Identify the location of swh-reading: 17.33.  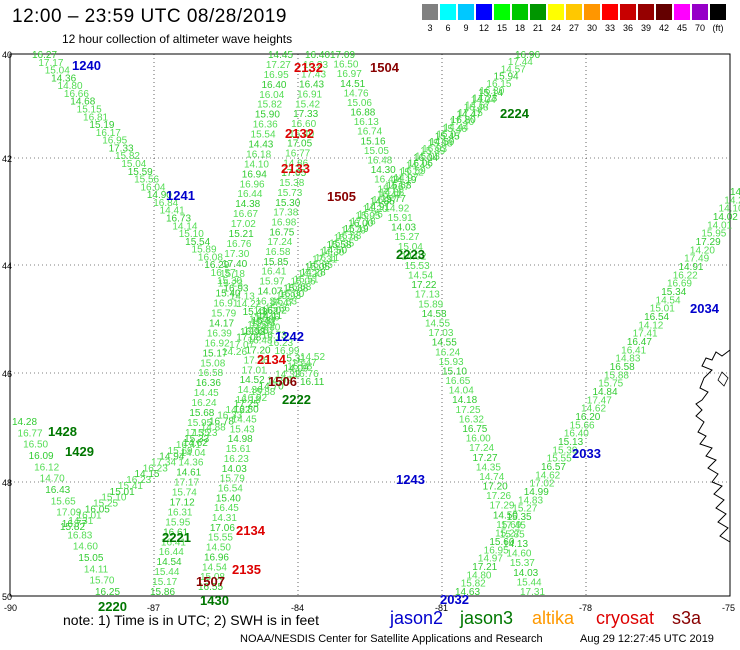
(121, 148).